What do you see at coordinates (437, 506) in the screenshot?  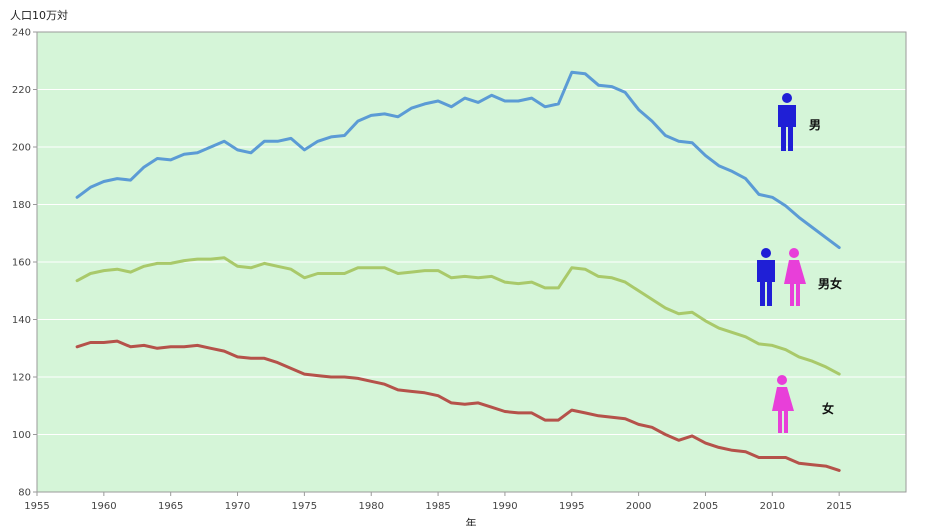 I see `x-tick-label: 1985` at bounding box center [437, 506].